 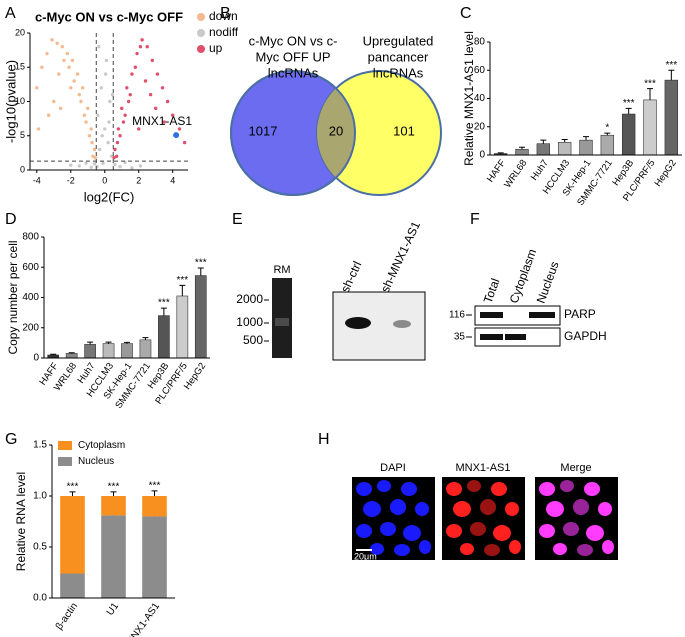 I want to click on panel-label: H, so click(x=324, y=439).